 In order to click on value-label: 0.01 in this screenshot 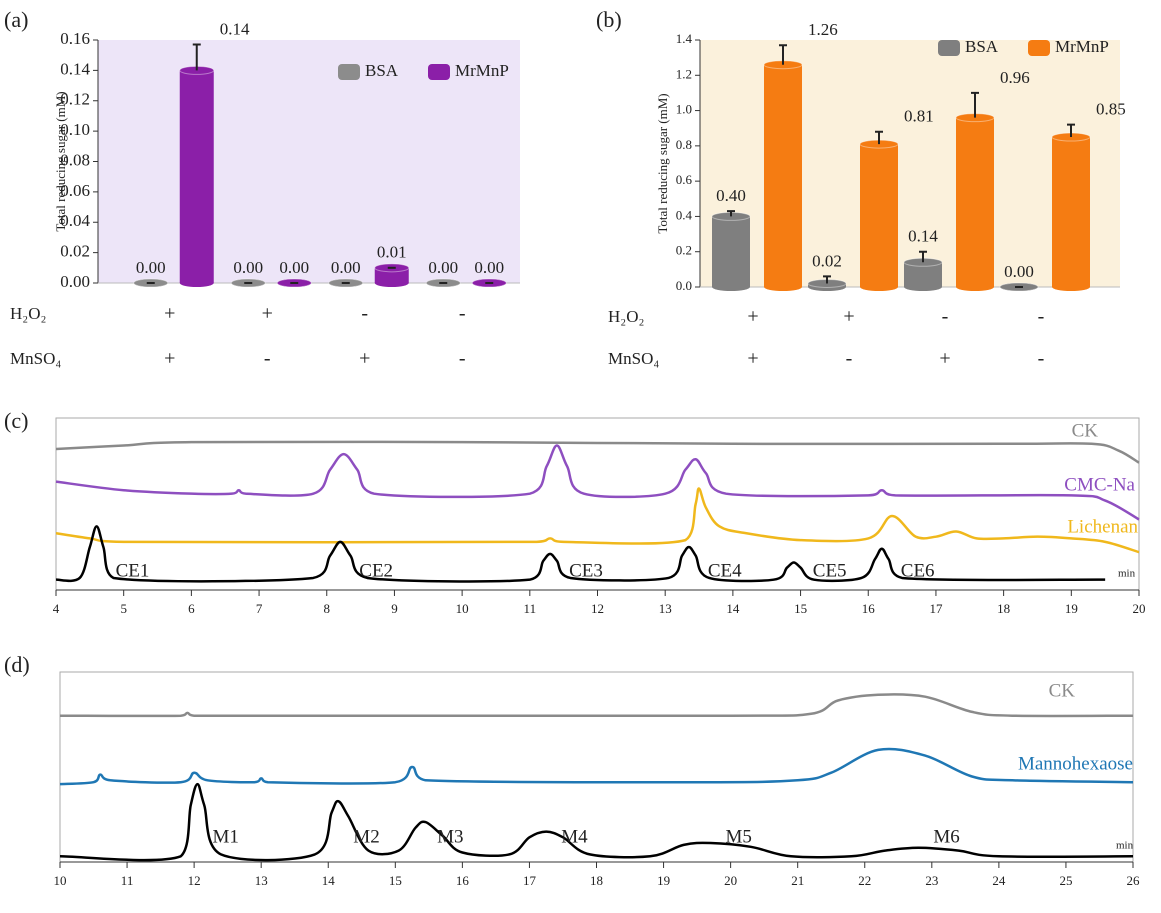, I will do `click(392, 252)`.